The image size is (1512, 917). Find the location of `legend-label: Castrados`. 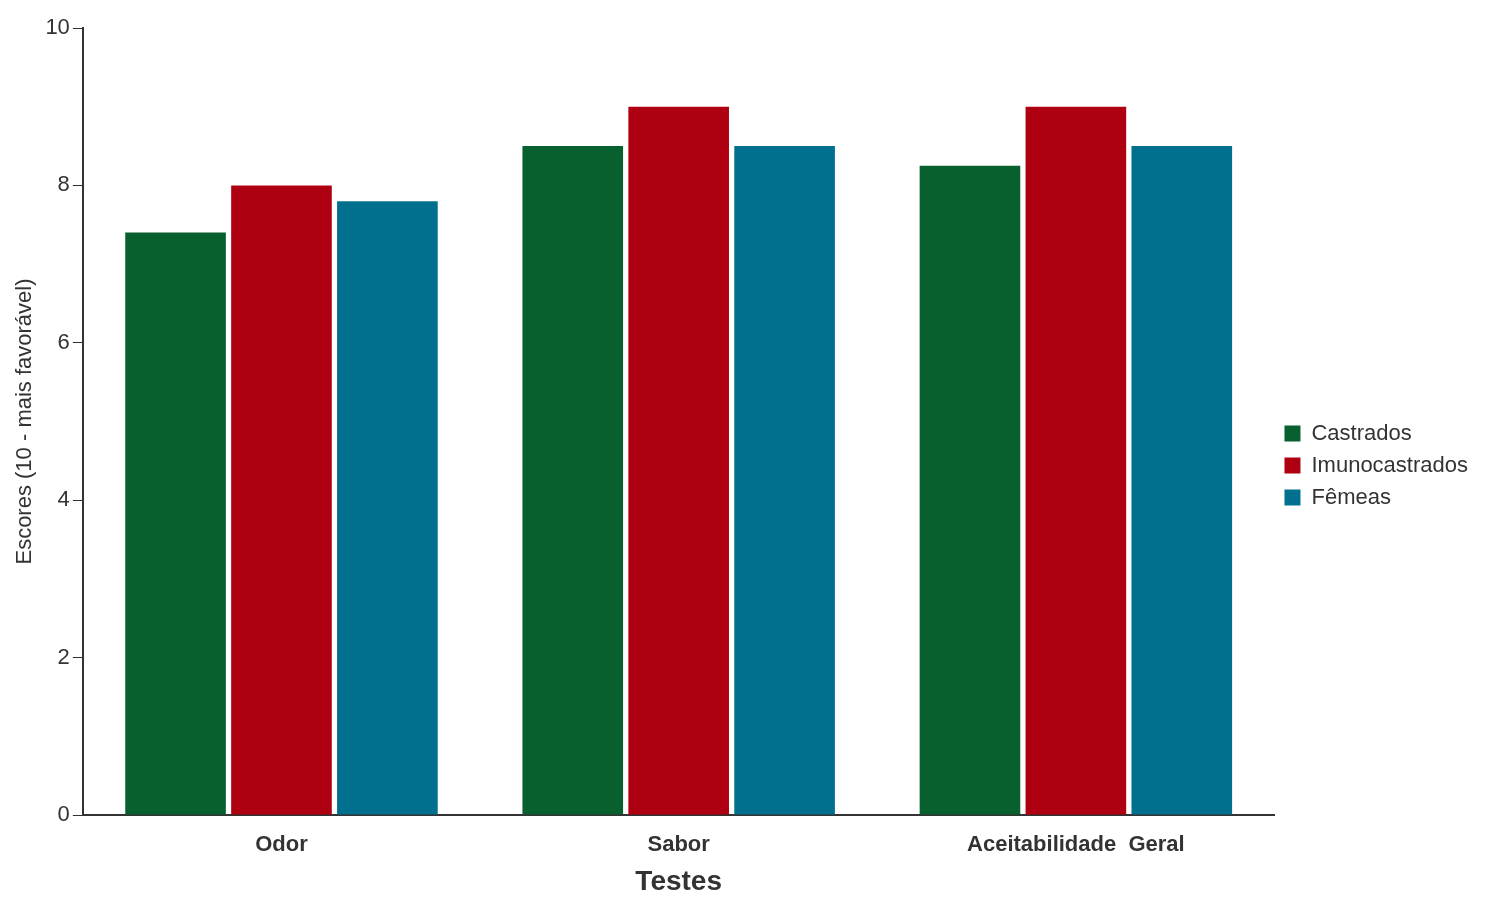

legend-label: Castrados is located at coordinates (1361, 432).